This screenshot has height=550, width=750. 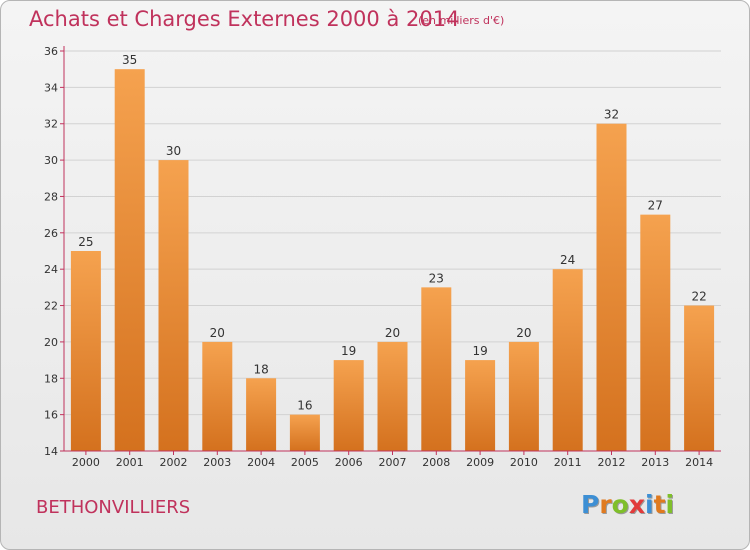 What do you see at coordinates (217, 462) in the screenshot?
I see `x-tick-label: 2003` at bounding box center [217, 462].